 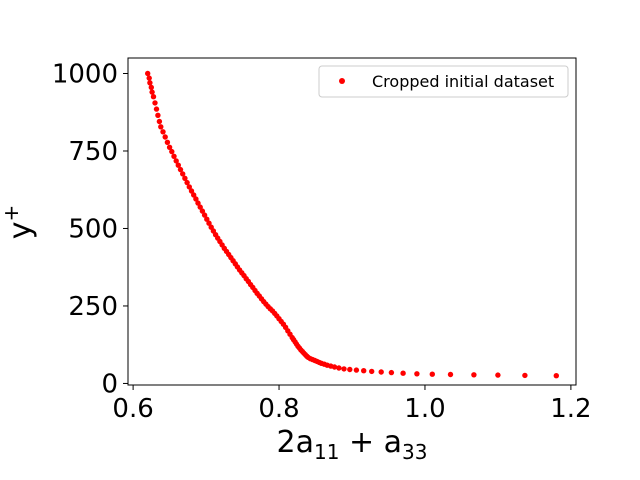 I want to click on x-tick-label: 1.0, so click(x=424, y=409).